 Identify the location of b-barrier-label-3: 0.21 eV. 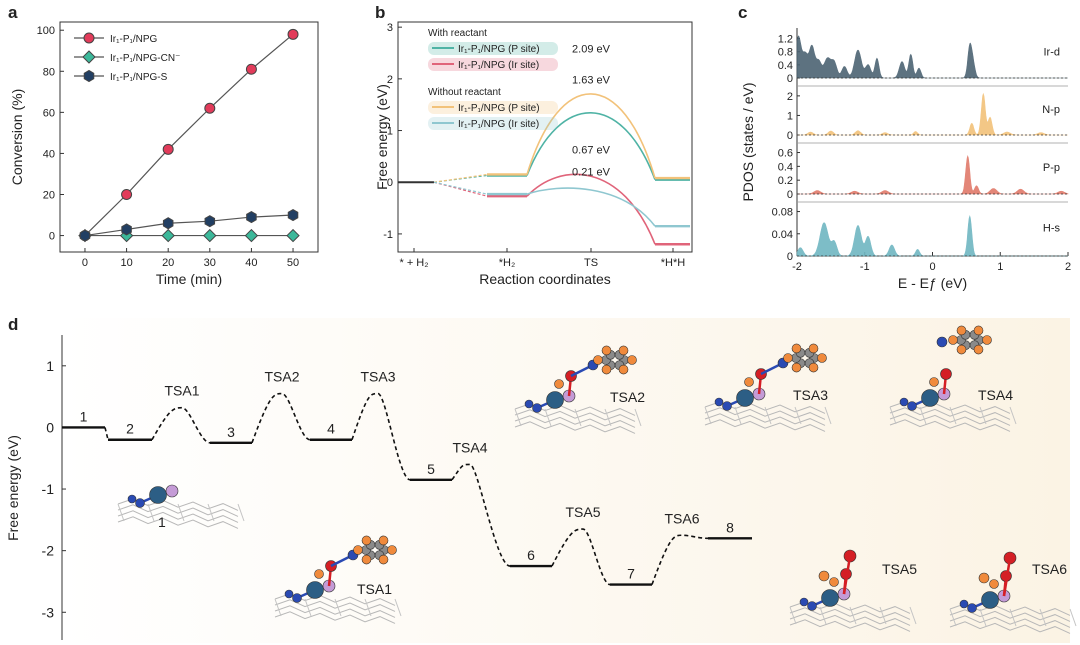
(591, 172).